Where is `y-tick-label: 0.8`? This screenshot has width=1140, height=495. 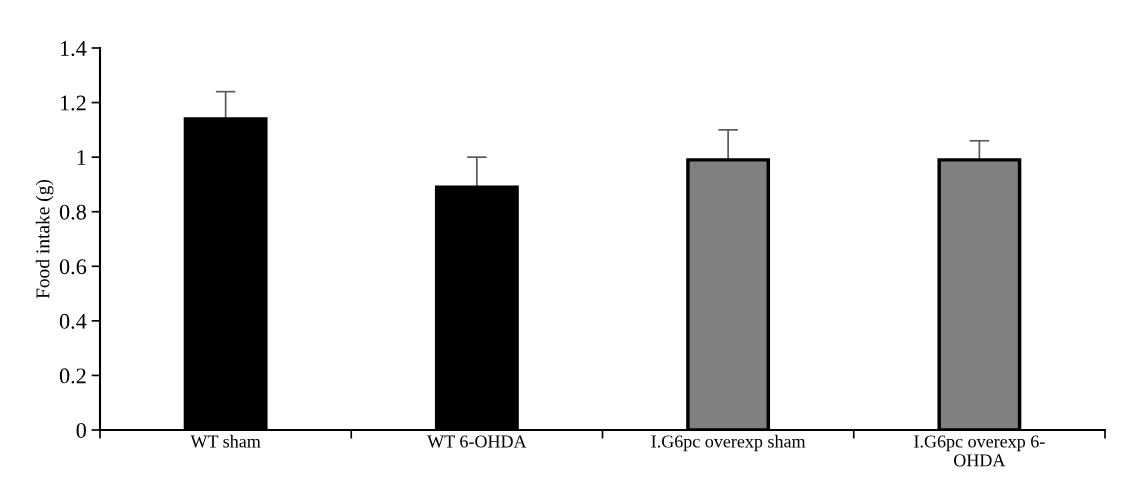
y-tick-label: 0.8 is located at coordinates (72, 212).